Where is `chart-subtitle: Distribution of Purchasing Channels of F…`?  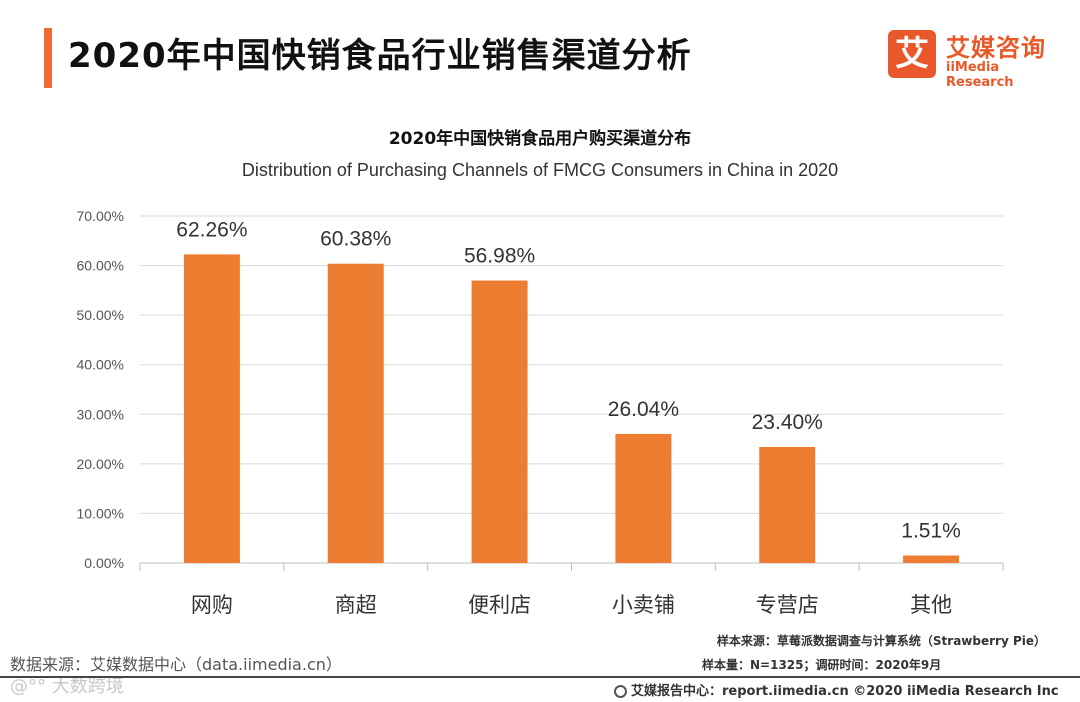 chart-subtitle: Distribution of Purchasing Channels of F… is located at coordinates (540, 170).